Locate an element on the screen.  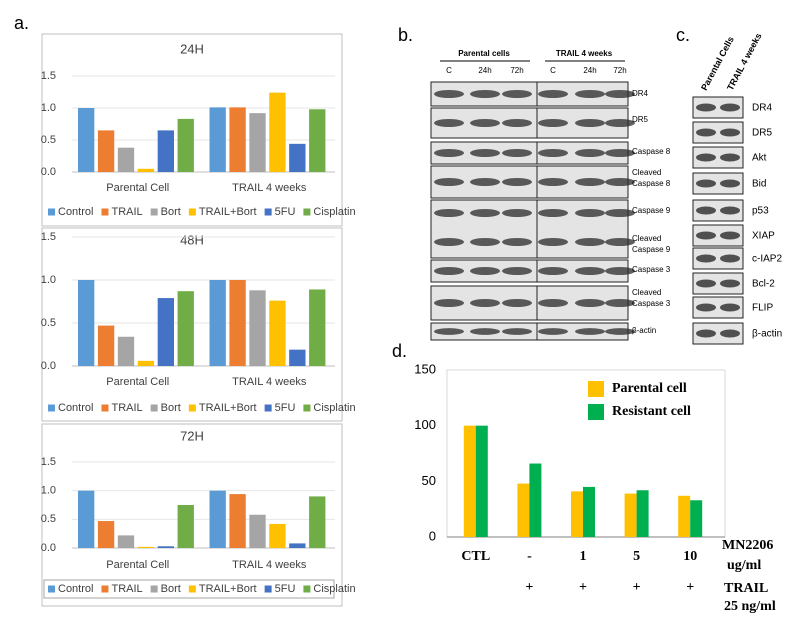
trail-mark: + is located at coordinates (583, 587).